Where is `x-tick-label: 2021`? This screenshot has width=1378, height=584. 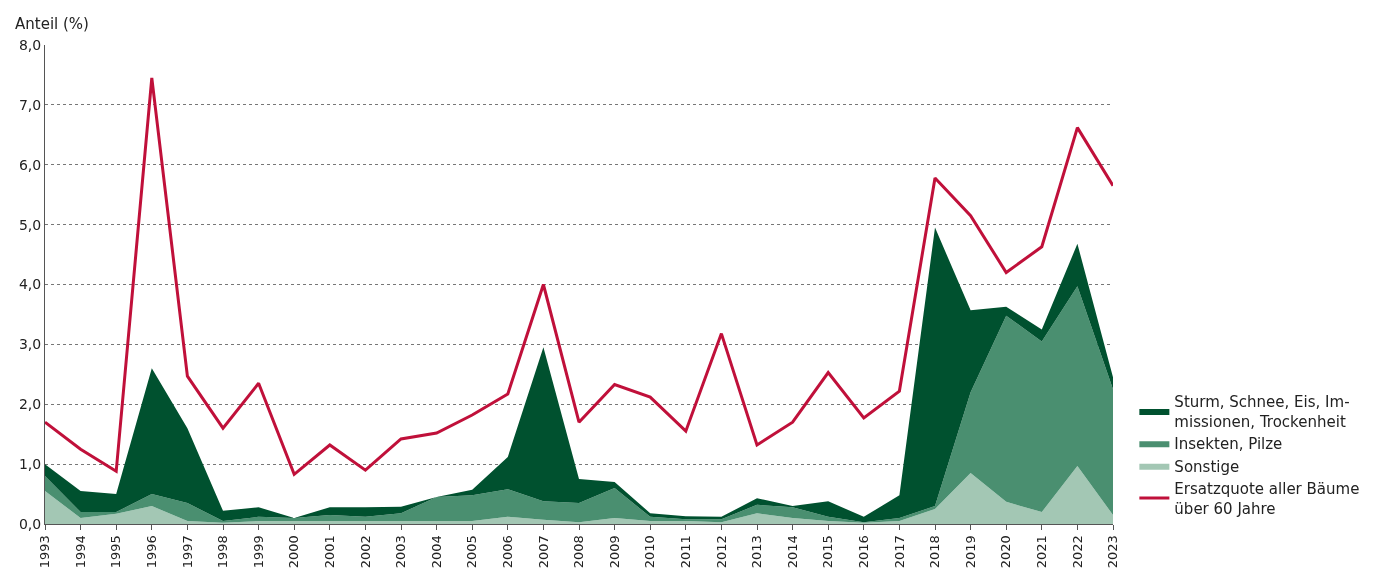
x-tick-label: 2021 is located at coordinates (1042, 552).